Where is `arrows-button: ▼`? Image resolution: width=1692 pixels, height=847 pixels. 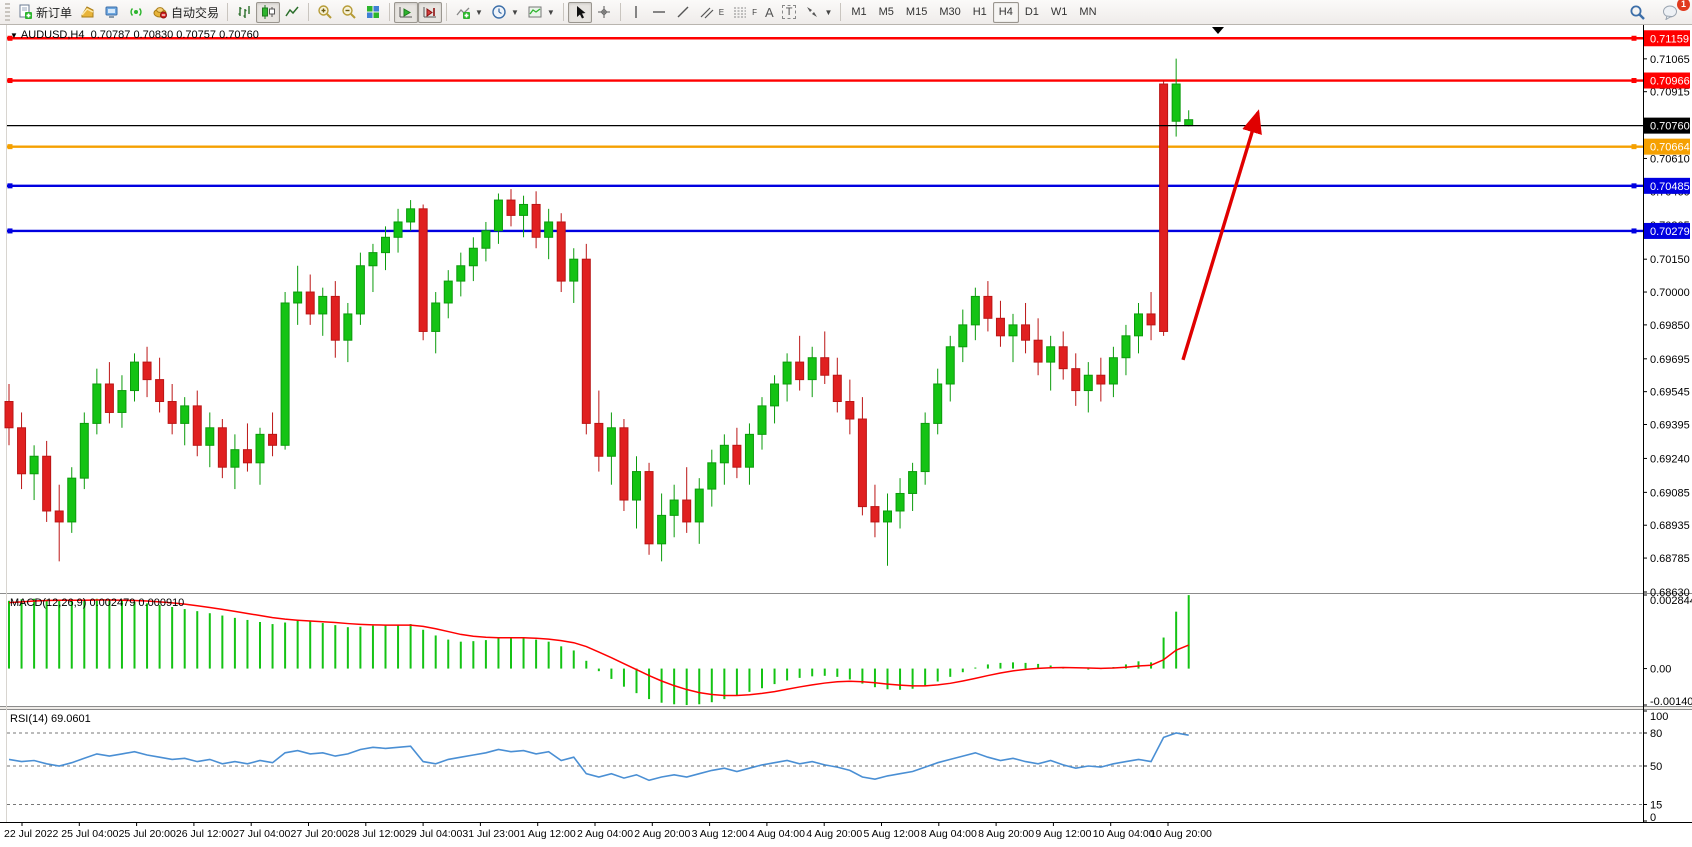
arrows-button: ▼ is located at coordinates (818, 12).